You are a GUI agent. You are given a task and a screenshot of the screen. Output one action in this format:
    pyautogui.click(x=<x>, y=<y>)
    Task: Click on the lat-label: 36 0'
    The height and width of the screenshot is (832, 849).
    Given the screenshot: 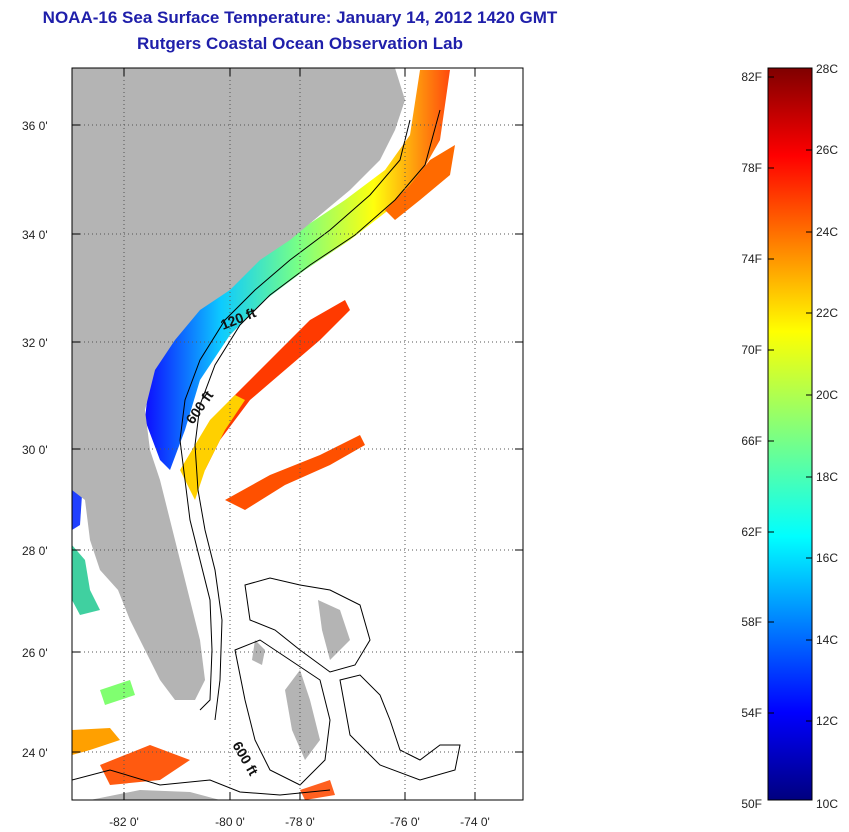 What is the action you would take?
    pyautogui.click(x=35, y=126)
    